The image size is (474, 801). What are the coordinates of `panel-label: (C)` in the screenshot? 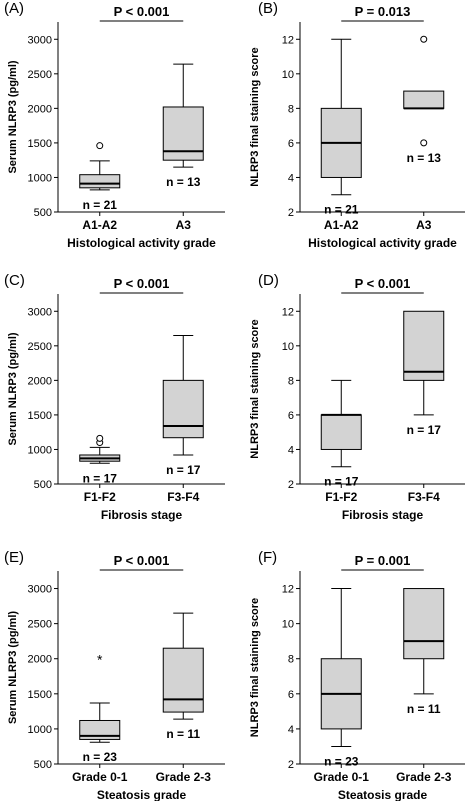 It's located at (14, 280).